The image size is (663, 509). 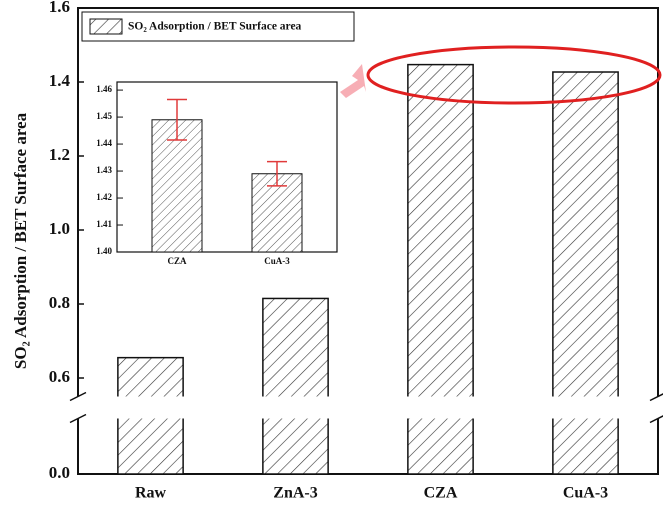 I want to click on inset-plot: 1.40 1.41 1.42 1.43 1.44 1.45 1.46 CZA CuA-3, so click(x=217, y=173).